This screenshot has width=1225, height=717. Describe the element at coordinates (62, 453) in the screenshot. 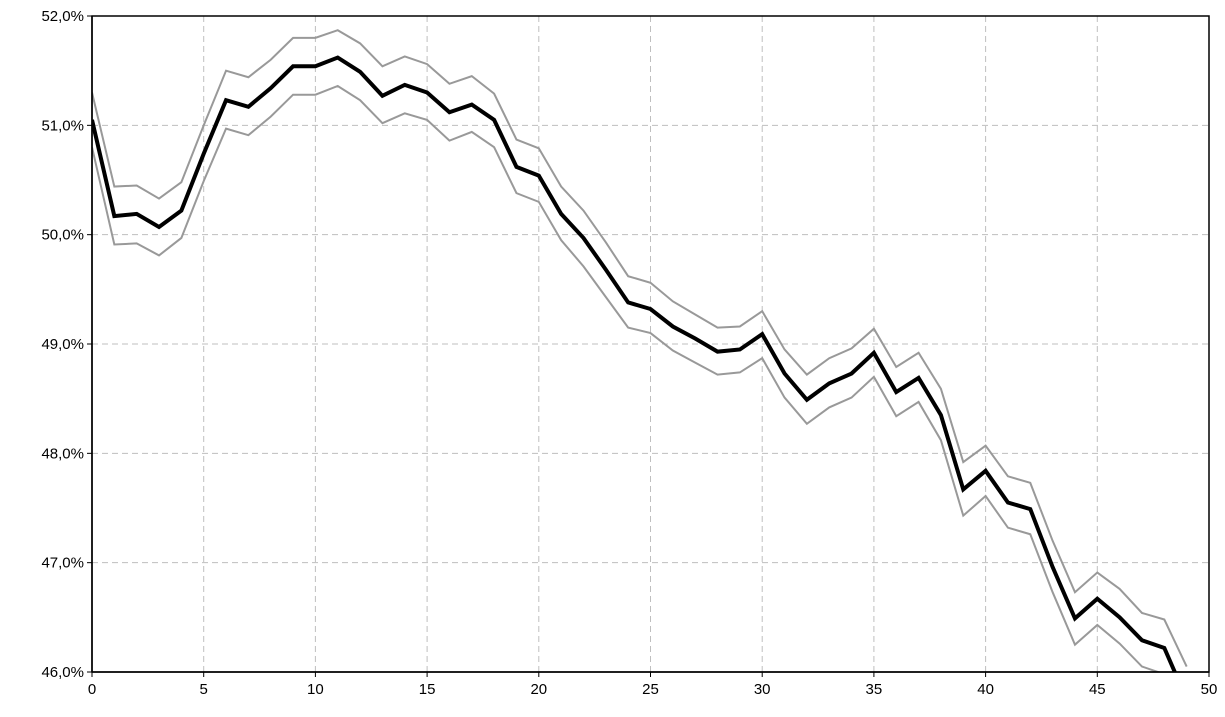

I see `y-tick-label: 48,0%` at that location.